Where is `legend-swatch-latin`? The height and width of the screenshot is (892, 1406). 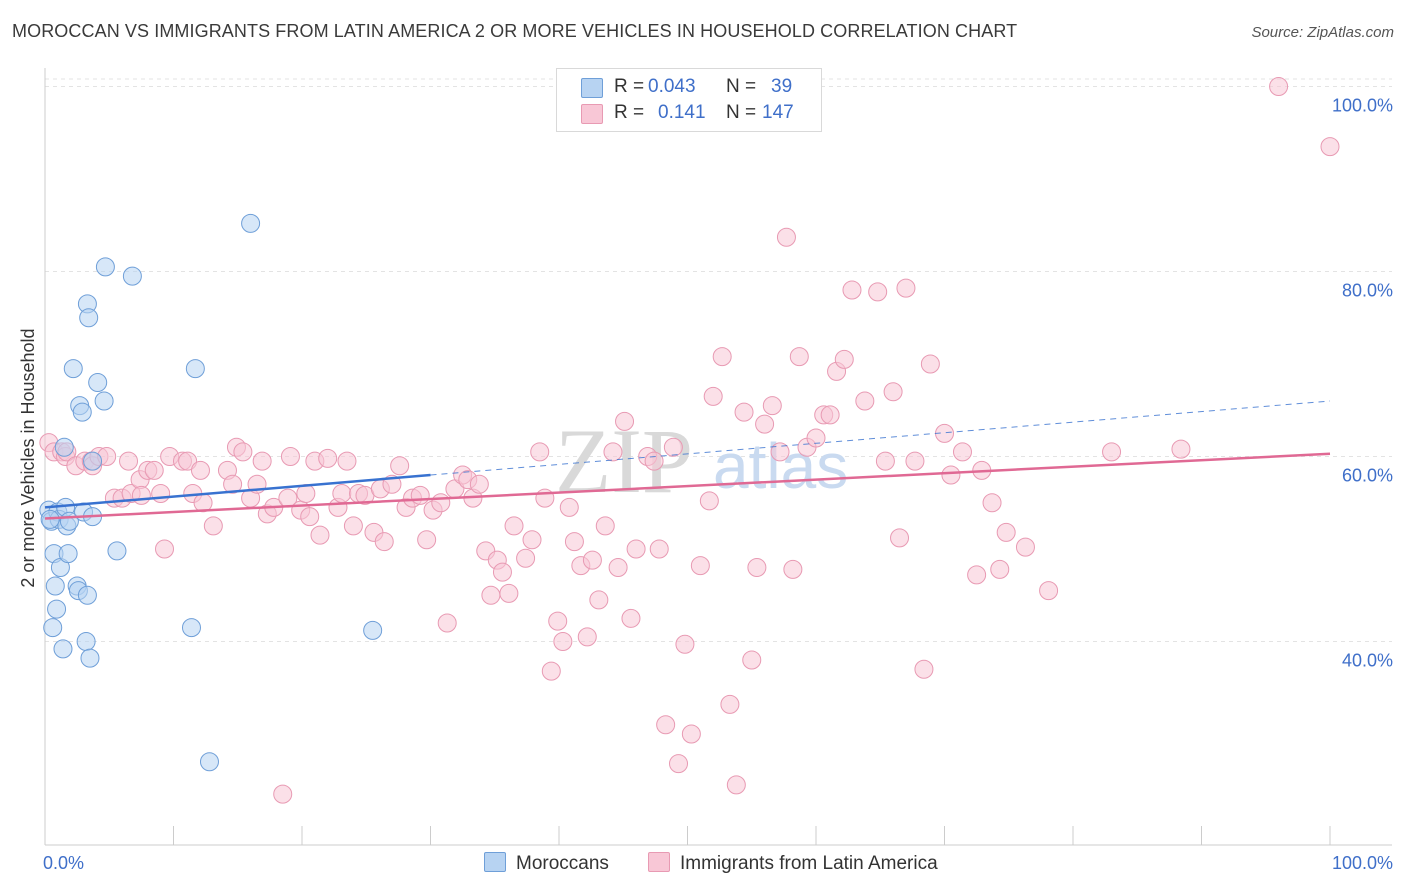 legend-swatch-latin is located at coordinates (592, 114).